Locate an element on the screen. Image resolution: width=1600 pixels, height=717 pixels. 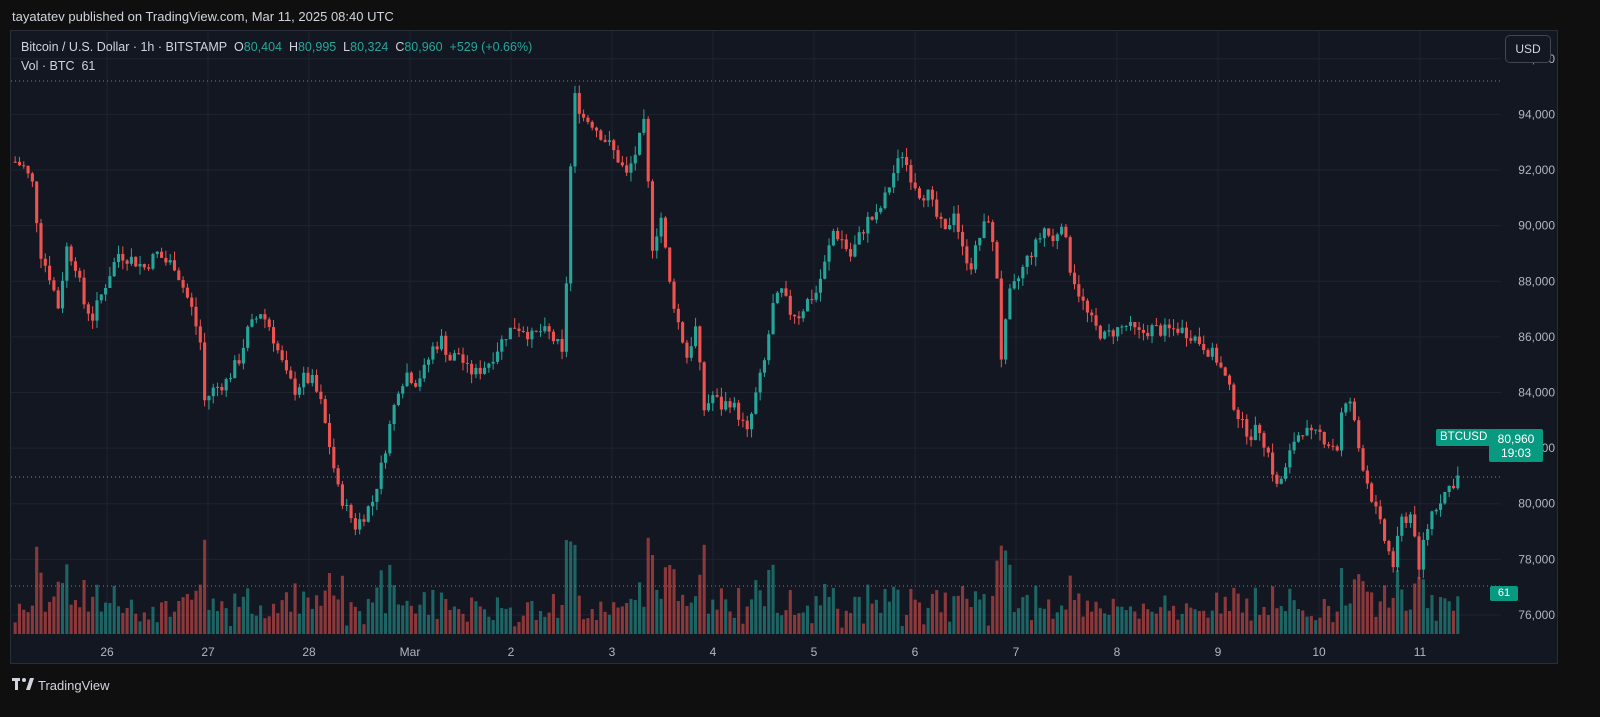
open-label: O is located at coordinates (239, 47).